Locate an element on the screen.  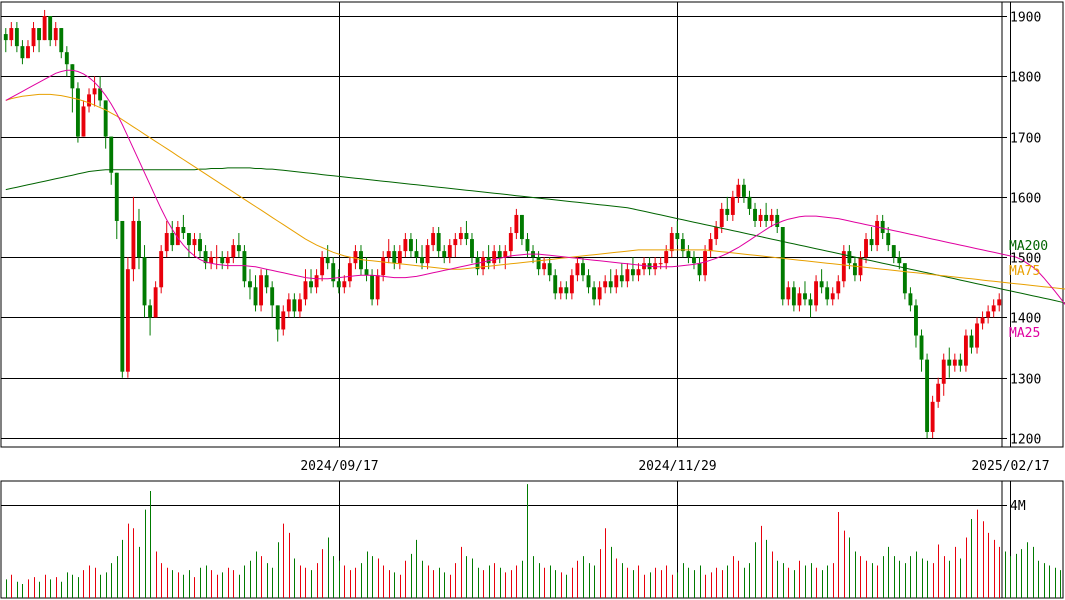
price-tick-label: 1300 is located at coordinates (1025, 380).